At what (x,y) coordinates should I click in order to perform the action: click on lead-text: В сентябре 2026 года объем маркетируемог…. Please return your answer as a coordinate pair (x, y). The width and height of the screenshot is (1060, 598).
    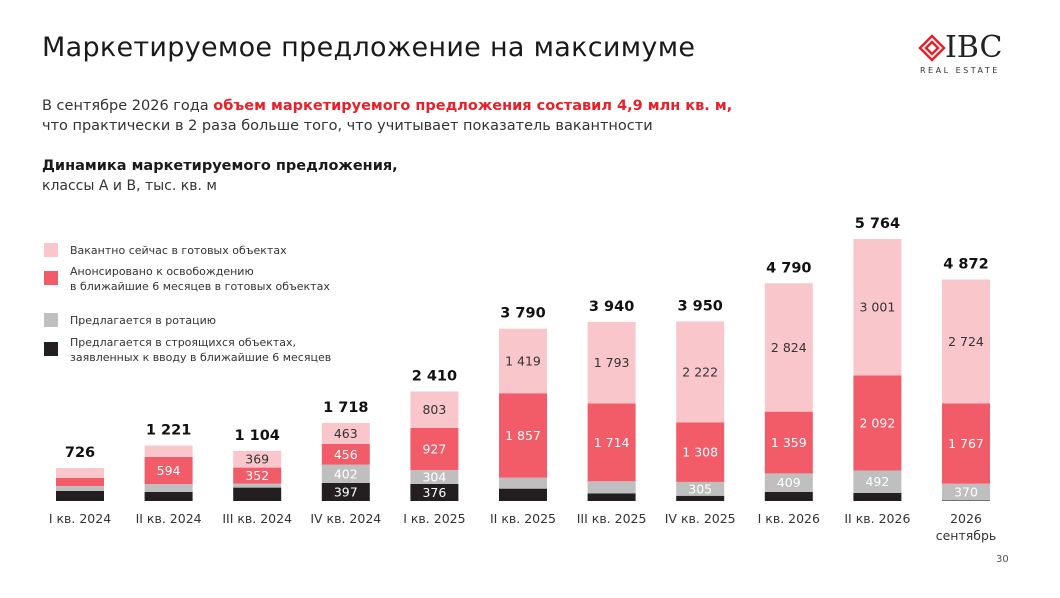
    Looking at the image, I should click on (387, 116).